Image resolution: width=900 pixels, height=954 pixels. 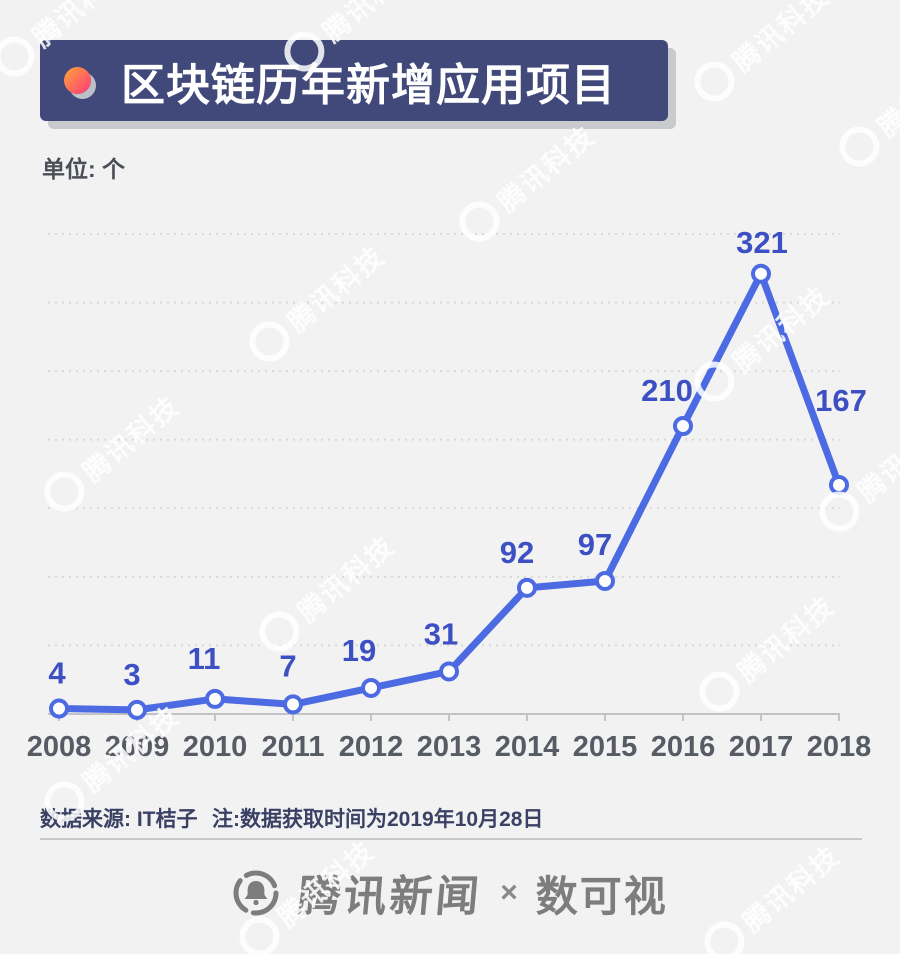 I want to click on x-tick-label-2008: 2008, so click(x=59, y=747).